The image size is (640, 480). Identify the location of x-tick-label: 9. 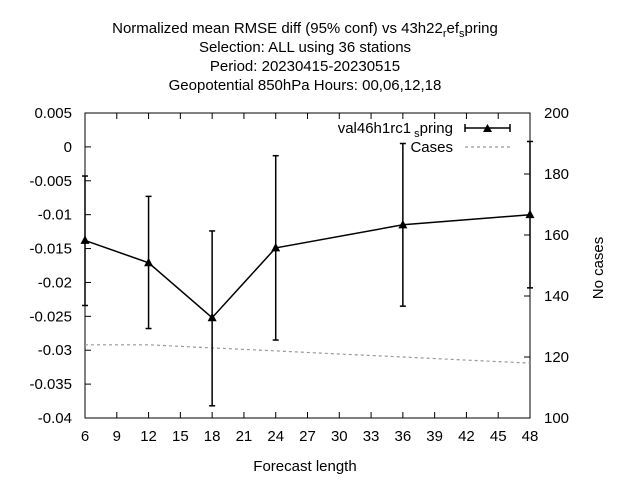
(117, 436).